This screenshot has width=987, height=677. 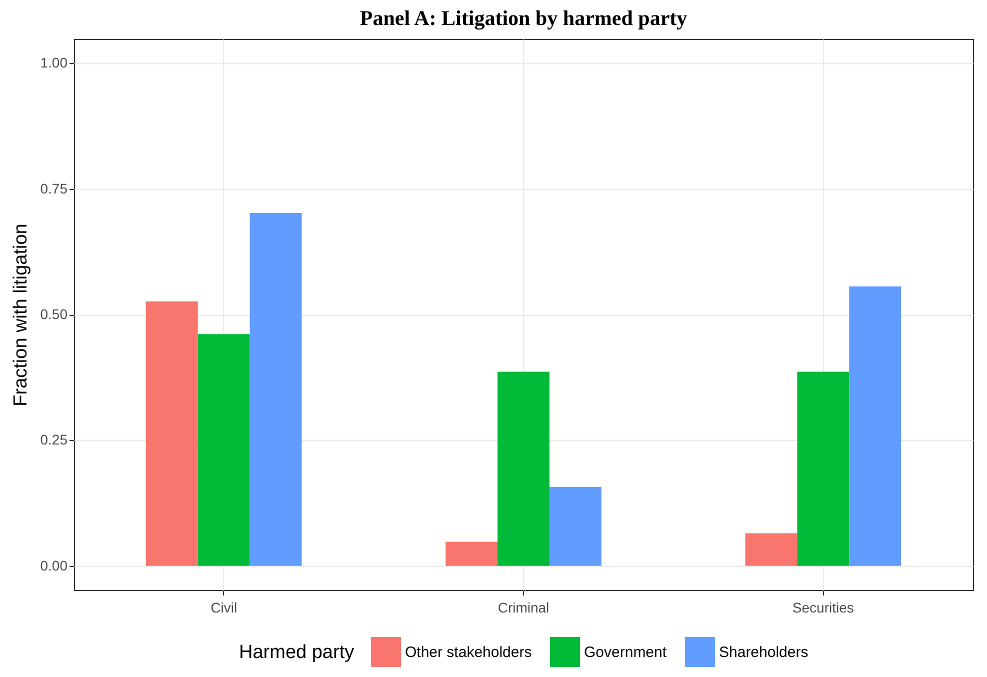 I want to click on y-axis-title: Fraction with litigation, so click(x=21, y=315).